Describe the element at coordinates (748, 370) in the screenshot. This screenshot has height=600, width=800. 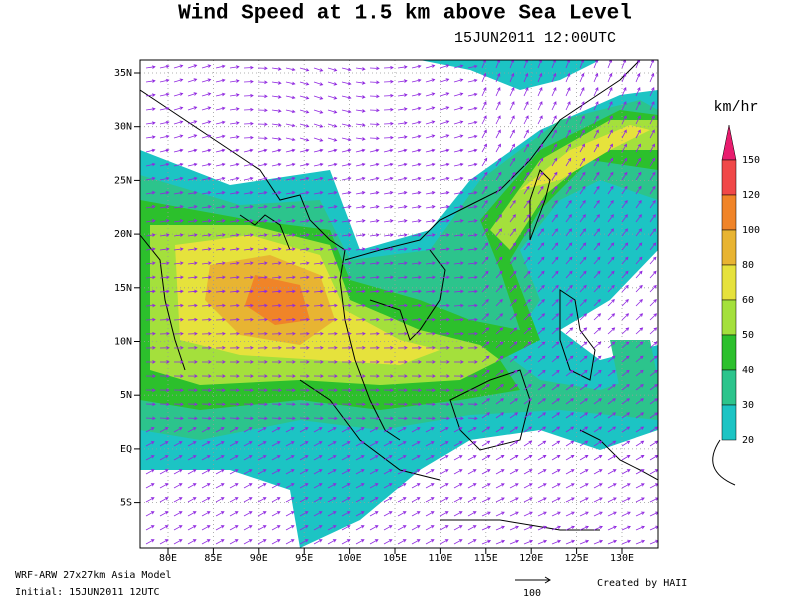
I see `legend-level: 40` at that location.